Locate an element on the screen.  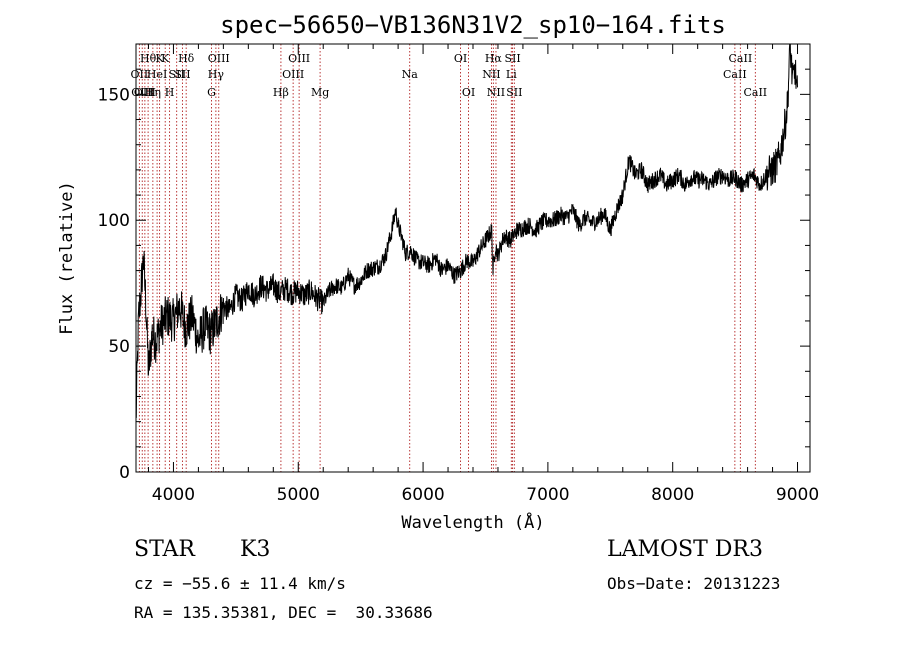
spectral-line-label: Hα is located at coordinates (494, 58).